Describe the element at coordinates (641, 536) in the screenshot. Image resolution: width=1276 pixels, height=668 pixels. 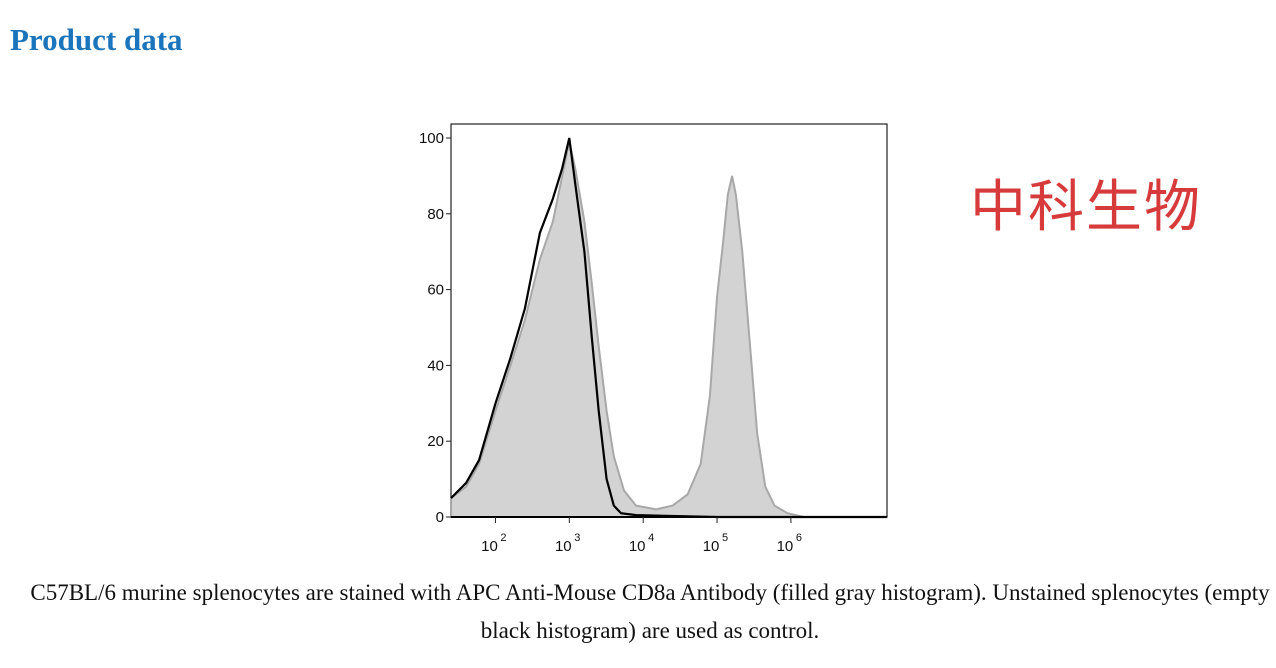
I see `x-axis-ticks: 10 2 10 3 10 4 10 5 10 6` at that location.